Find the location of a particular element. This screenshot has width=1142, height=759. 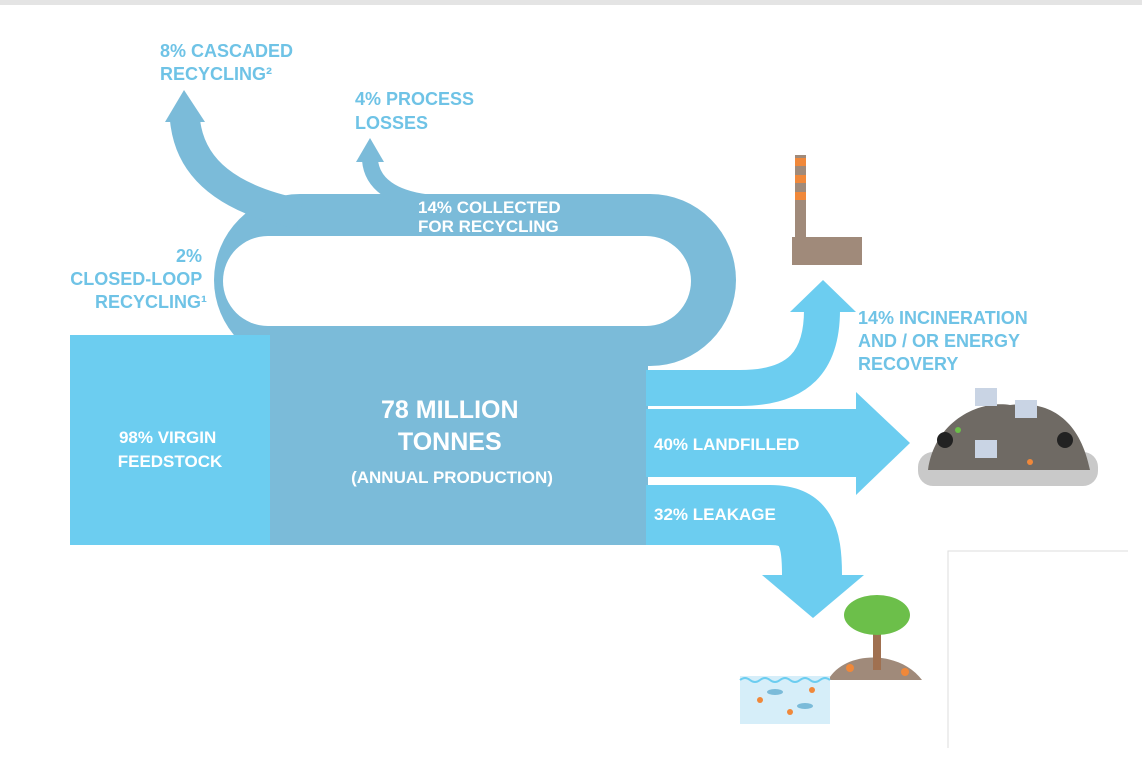

leakage-label: 32% LEAKAGE is located at coordinates (715, 514).